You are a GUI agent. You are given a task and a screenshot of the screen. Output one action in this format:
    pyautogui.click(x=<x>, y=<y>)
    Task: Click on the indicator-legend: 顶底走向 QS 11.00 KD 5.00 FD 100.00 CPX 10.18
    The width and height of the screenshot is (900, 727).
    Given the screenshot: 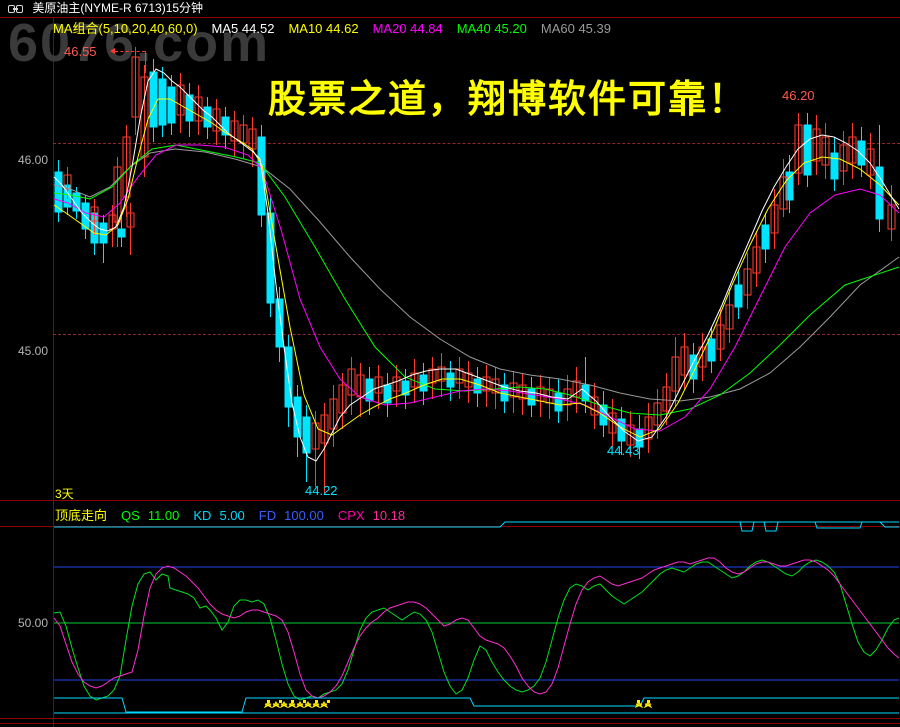 What is the action you would take?
    pyautogui.click(x=230, y=516)
    